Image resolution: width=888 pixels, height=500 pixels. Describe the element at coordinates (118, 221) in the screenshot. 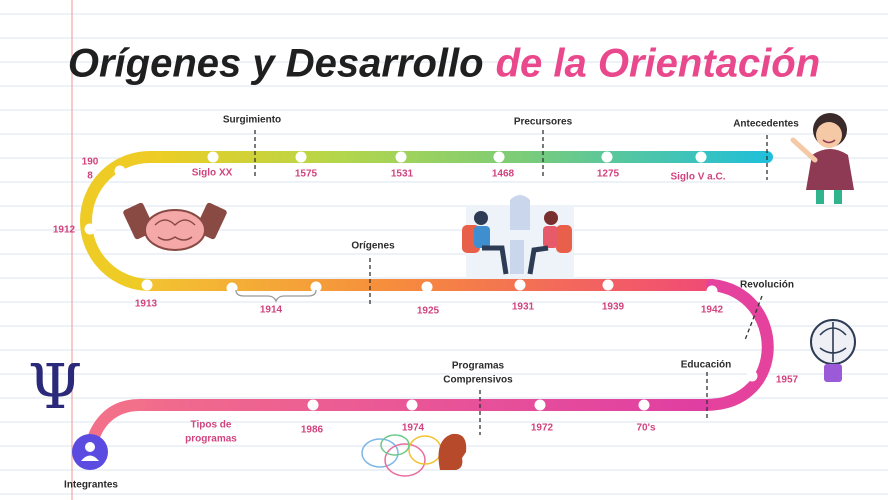

I see `path-left-arc` at that location.